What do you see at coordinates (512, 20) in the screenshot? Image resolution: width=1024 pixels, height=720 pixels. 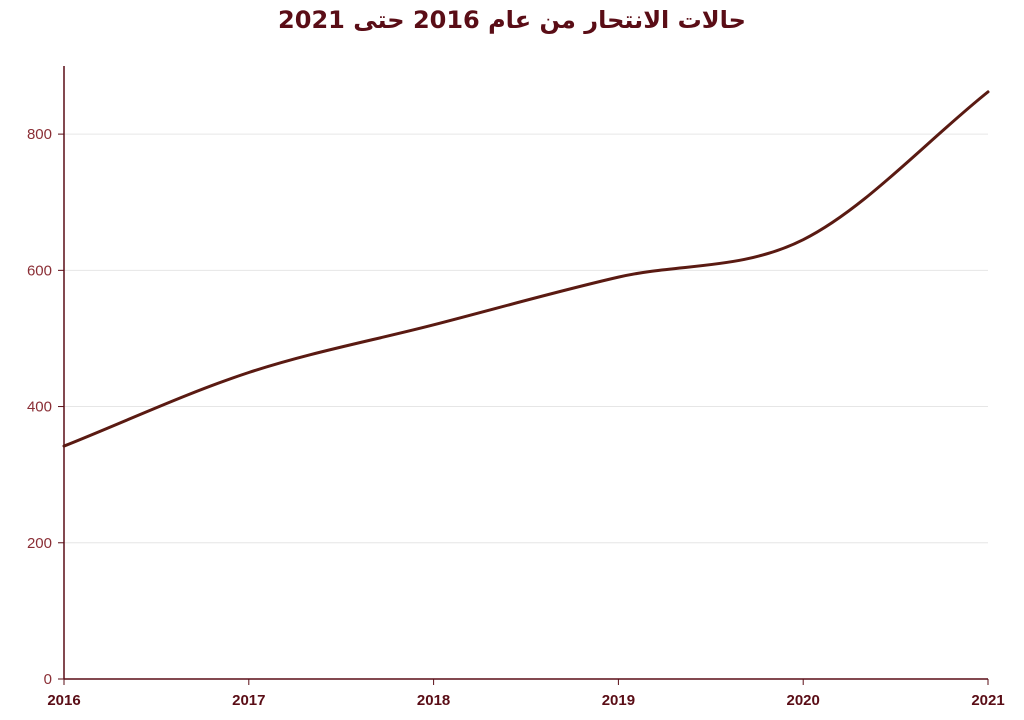 I see `chart-title: حالات الانتحار من عام 2016 حتى 2021` at bounding box center [512, 20].